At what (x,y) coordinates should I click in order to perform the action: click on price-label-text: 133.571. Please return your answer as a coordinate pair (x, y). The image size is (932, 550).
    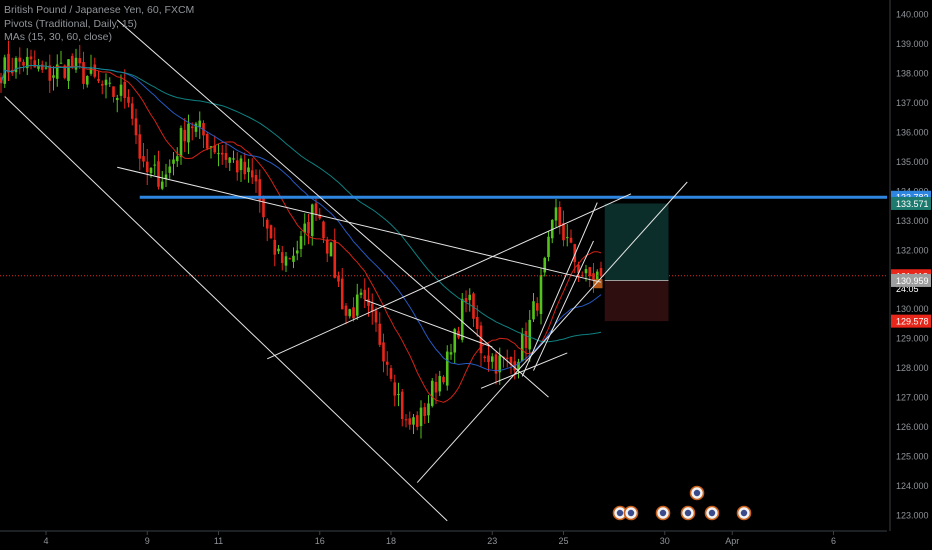
    Looking at the image, I should click on (912, 204).